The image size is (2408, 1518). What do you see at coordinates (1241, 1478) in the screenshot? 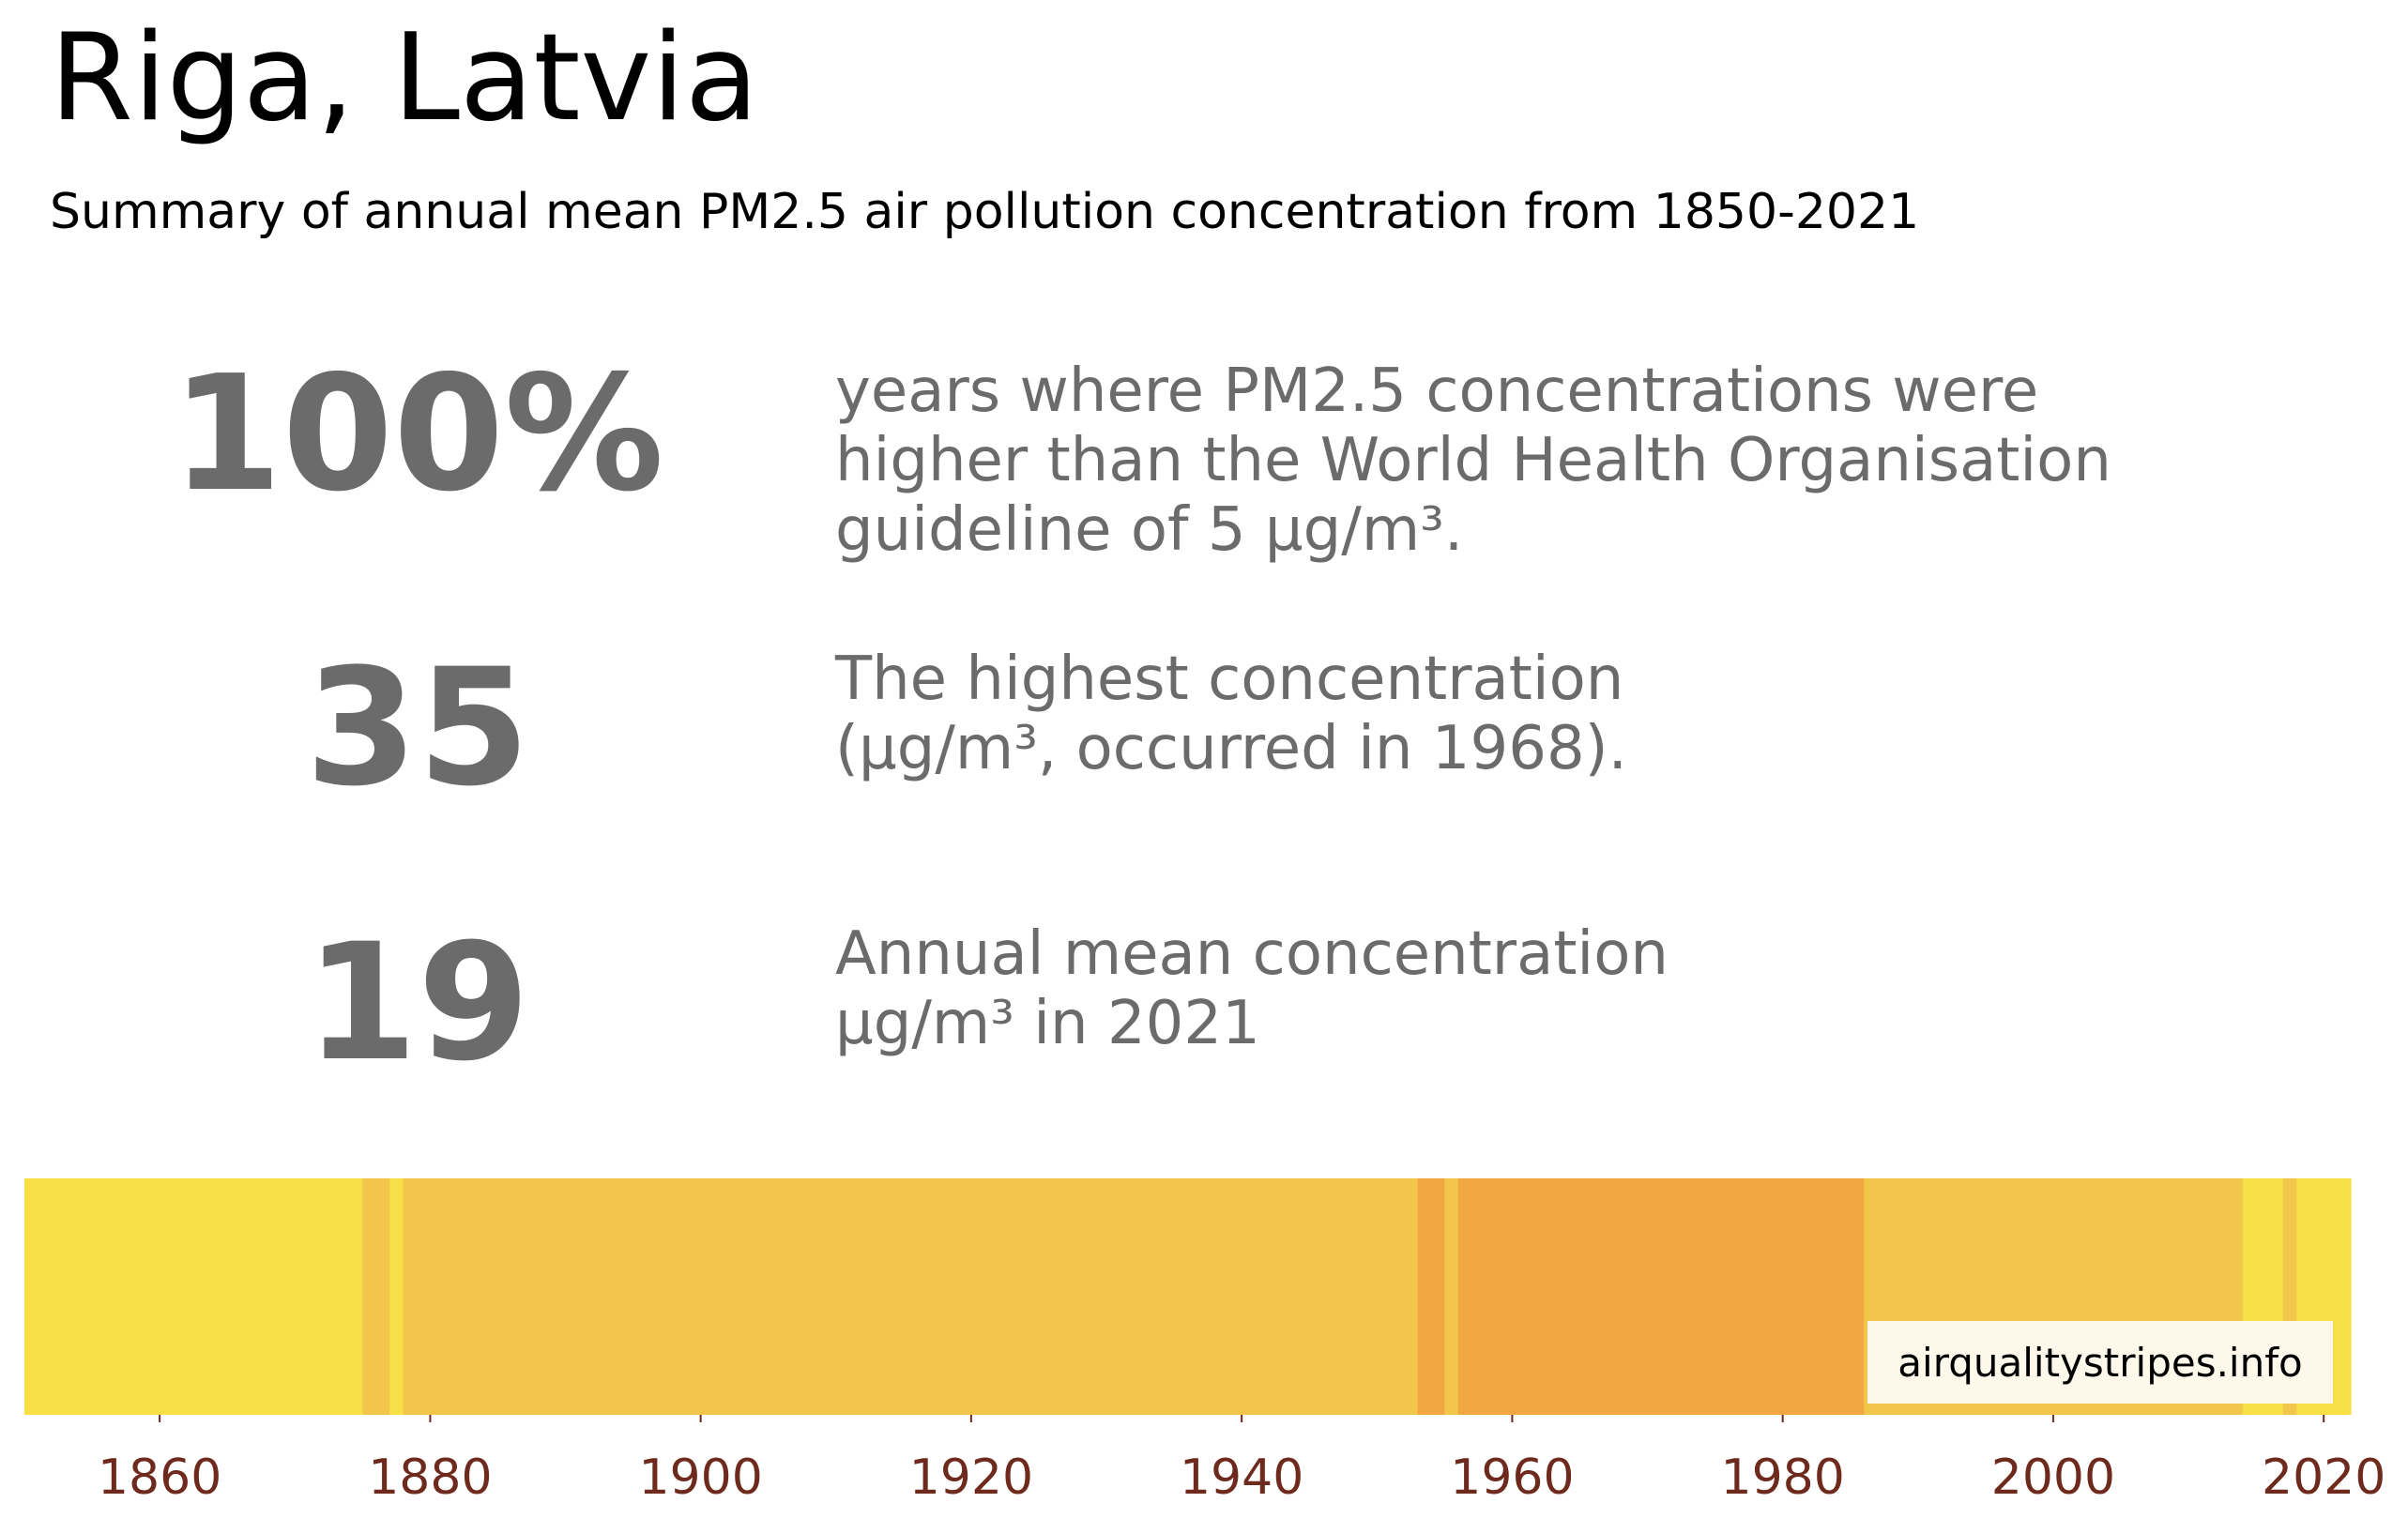
I see `x-tick-label-1940: 1940` at bounding box center [1241, 1478].